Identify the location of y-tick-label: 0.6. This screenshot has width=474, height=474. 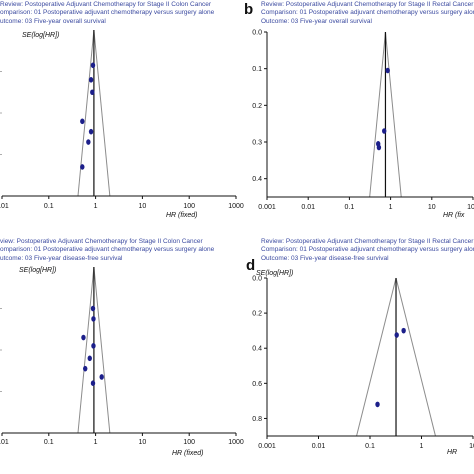
(257, 384).